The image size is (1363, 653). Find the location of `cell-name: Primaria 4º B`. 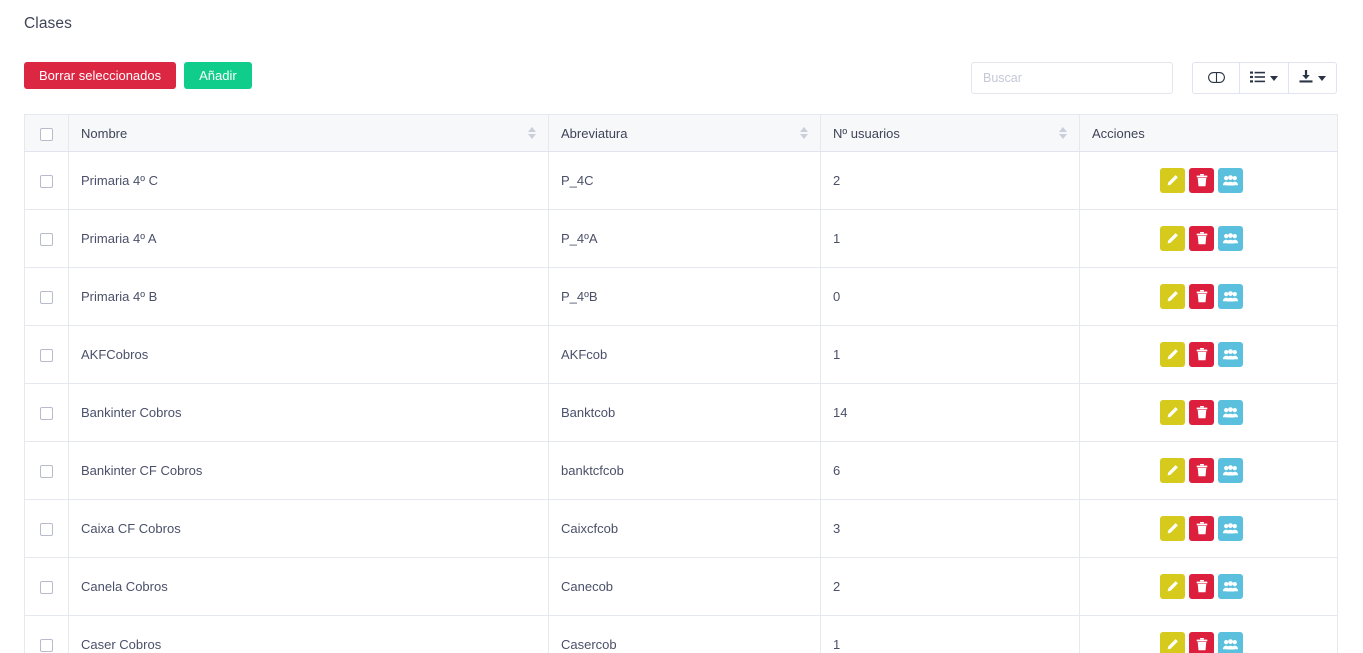

cell-name: Primaria 4º B is located at coordinates (308, 296).